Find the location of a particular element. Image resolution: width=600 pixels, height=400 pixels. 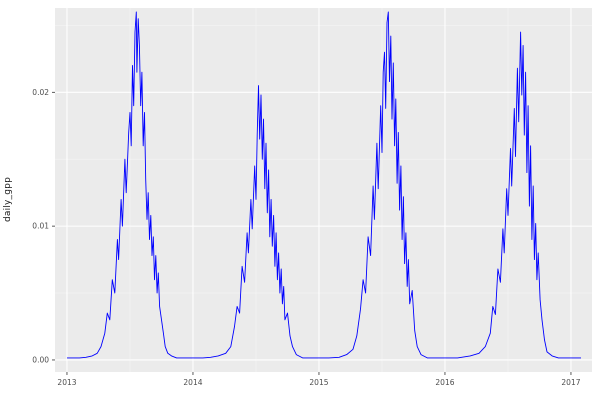

y-axis-title: daily_gpp is located at coordinates (8, 200).